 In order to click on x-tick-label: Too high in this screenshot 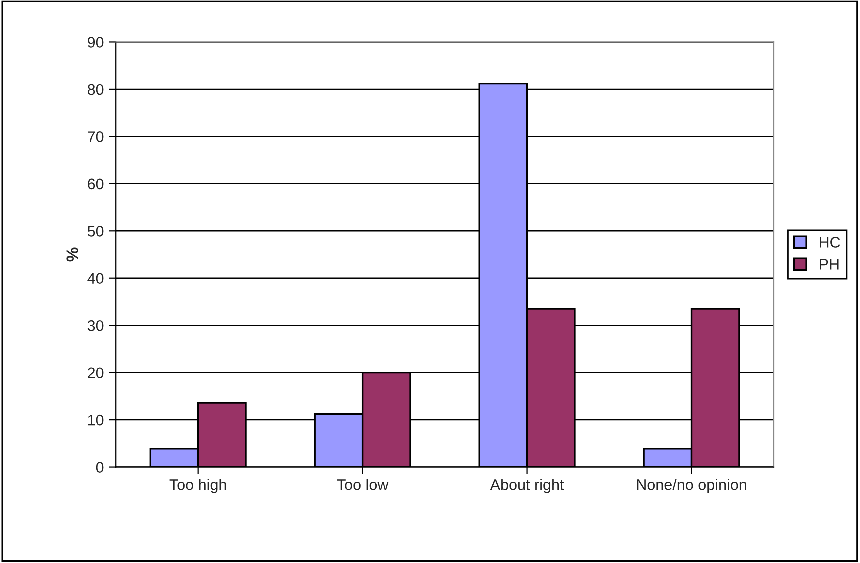, I will do `click(198, 486)`.